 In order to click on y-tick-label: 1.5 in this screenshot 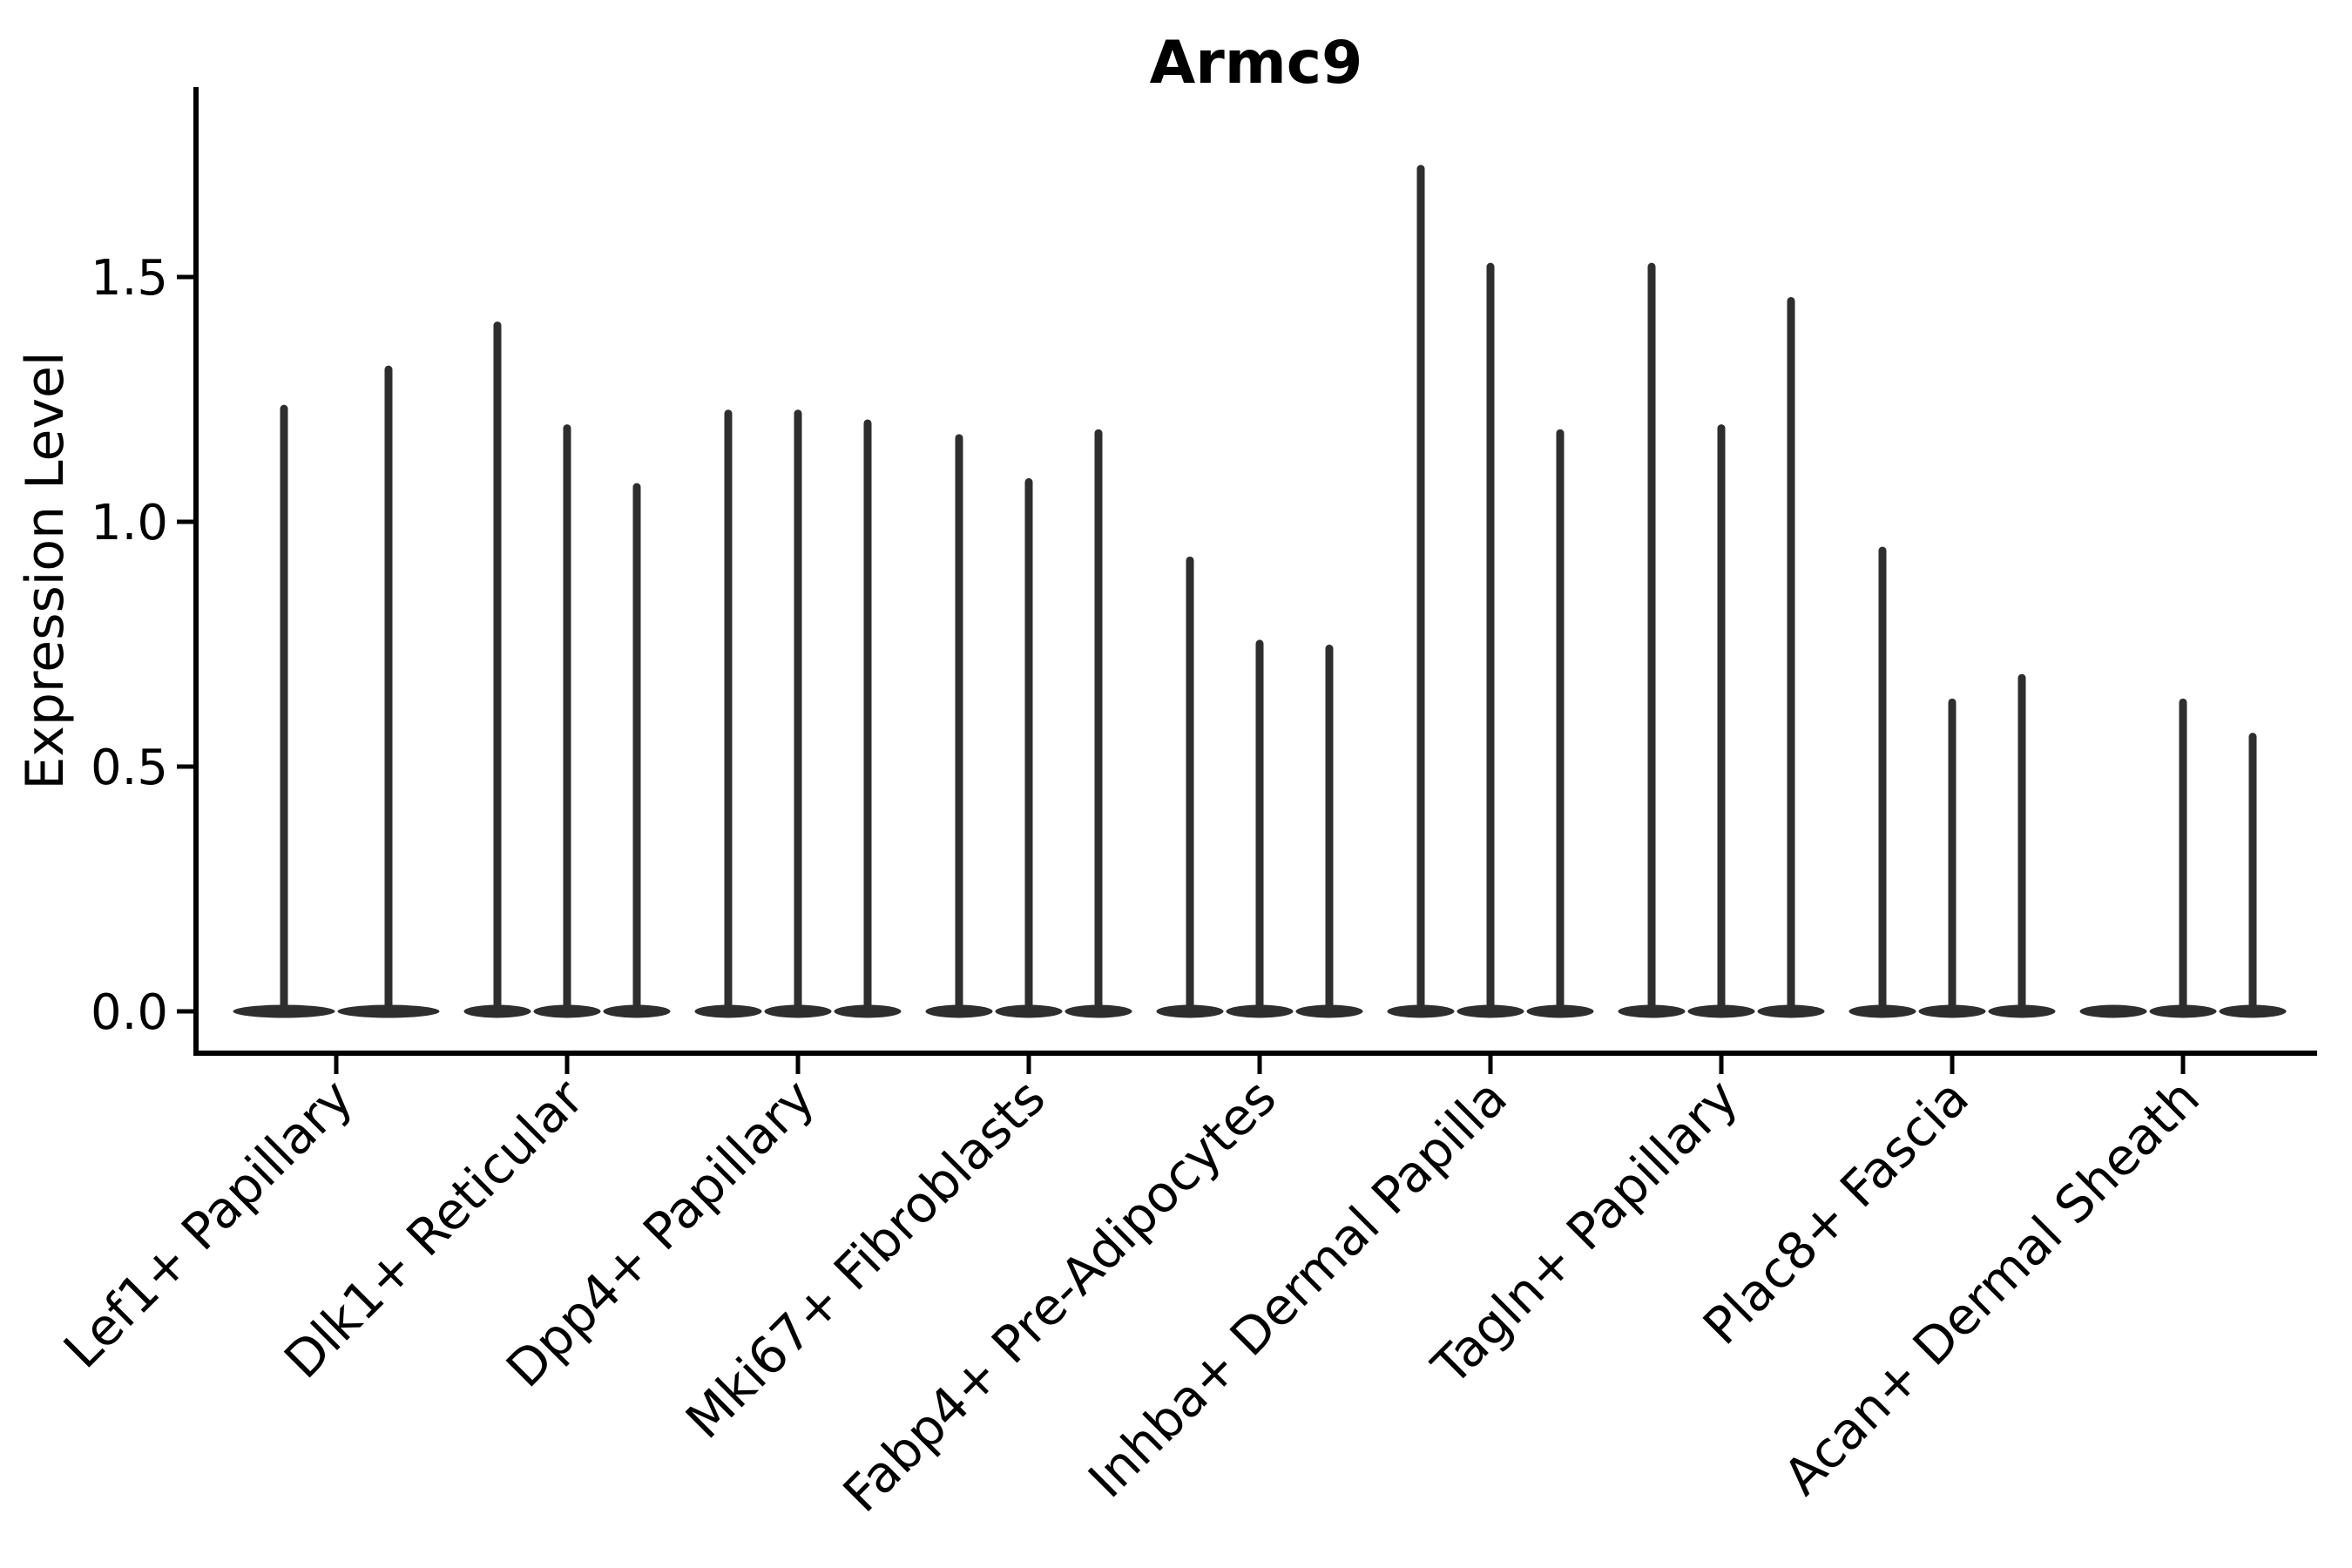, I will do `click(129, 278)`.